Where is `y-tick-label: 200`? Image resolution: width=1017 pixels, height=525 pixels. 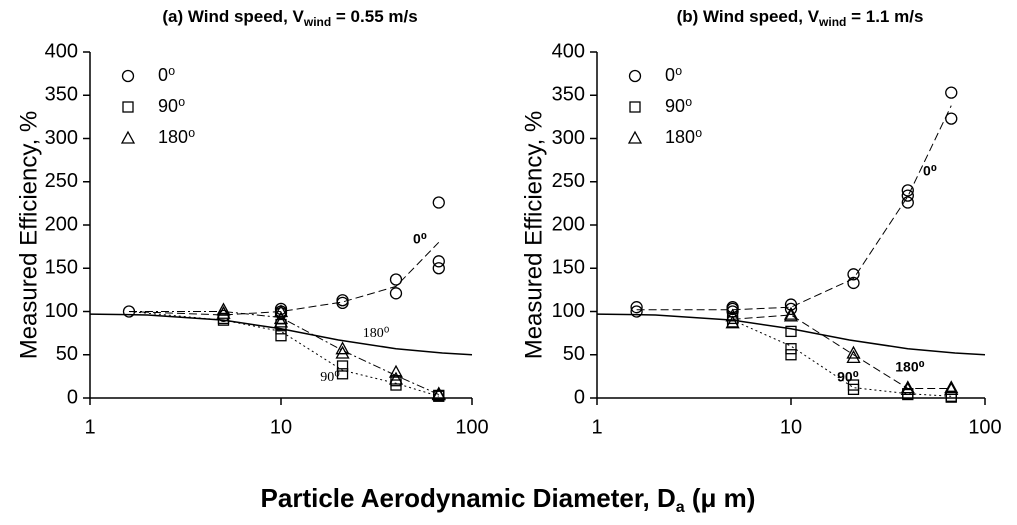
y-tick-label: 200 is located at coordinates (61, 224).